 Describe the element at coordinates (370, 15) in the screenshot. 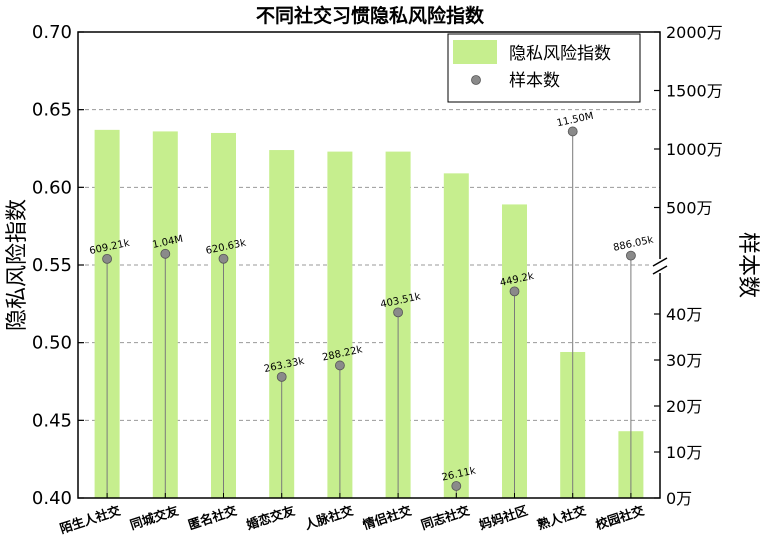

I see `chart-title: 不同社交习惯隐私风险指数` at that location.